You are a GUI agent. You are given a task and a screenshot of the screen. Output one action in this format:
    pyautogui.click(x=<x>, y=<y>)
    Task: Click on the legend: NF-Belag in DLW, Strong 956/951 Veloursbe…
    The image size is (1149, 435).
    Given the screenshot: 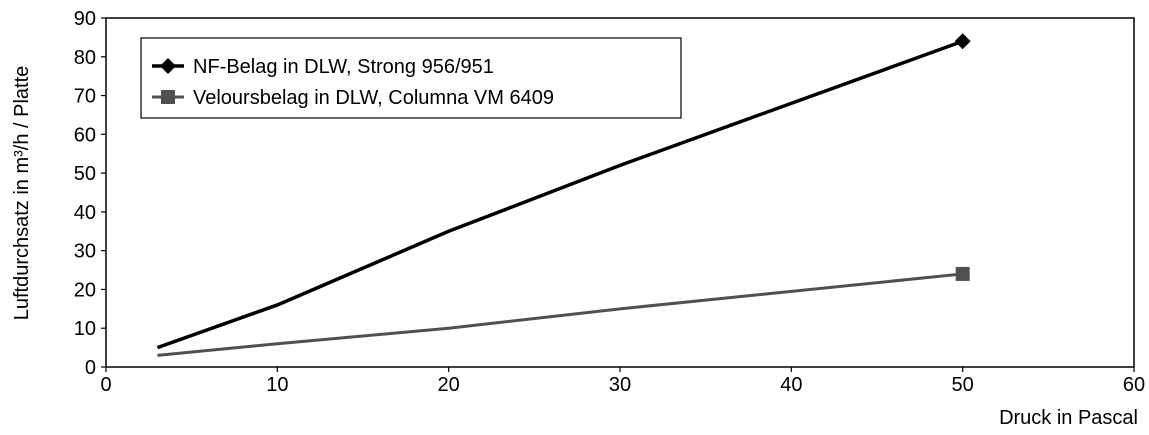 What is the action you would take?
    pyautogui.click(x=411, y=78)
    